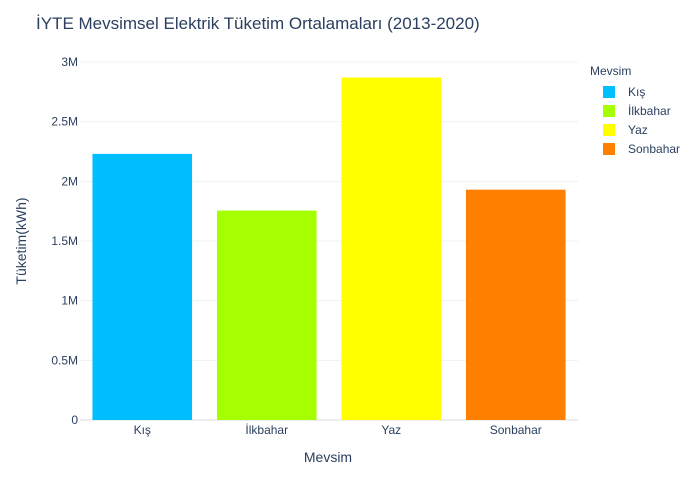  What do you see at coordinates (69, 301) in the screenshot?
I see `y-tick-label: 1M` at bounding box center [69, 301].